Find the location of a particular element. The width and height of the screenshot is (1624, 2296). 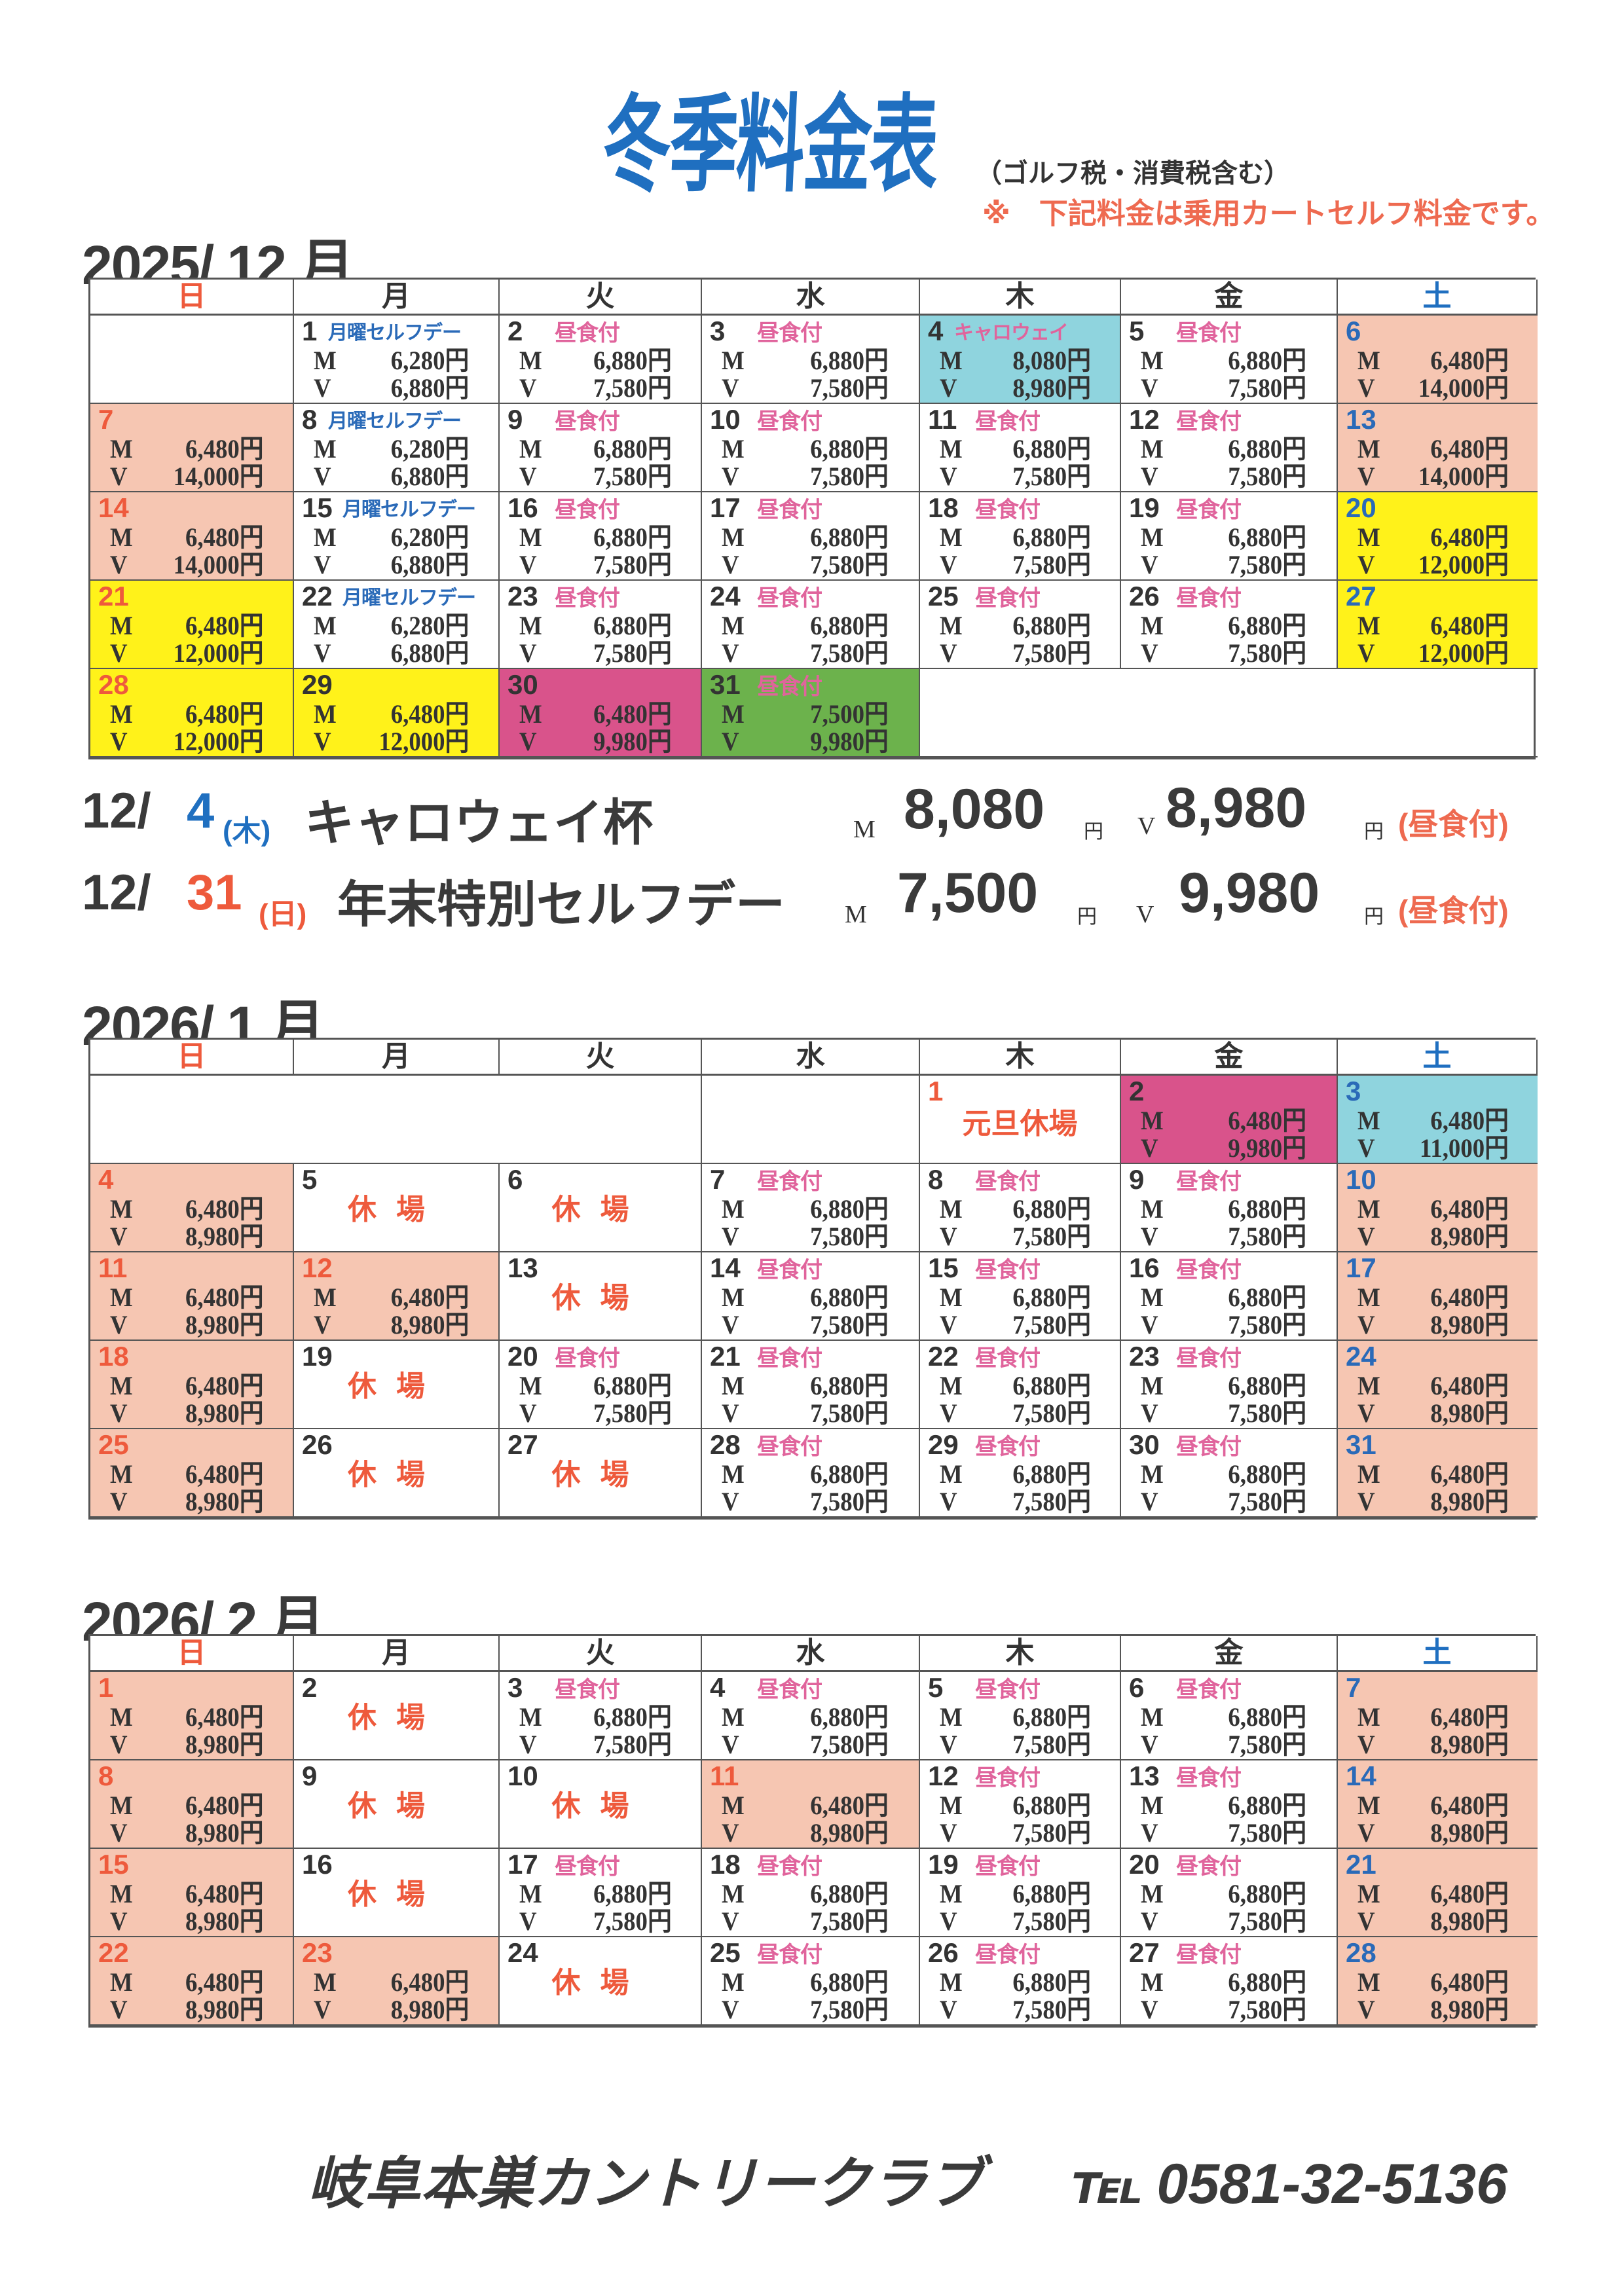

weekday-header: 土 is located at coordinates (1438, 1058).